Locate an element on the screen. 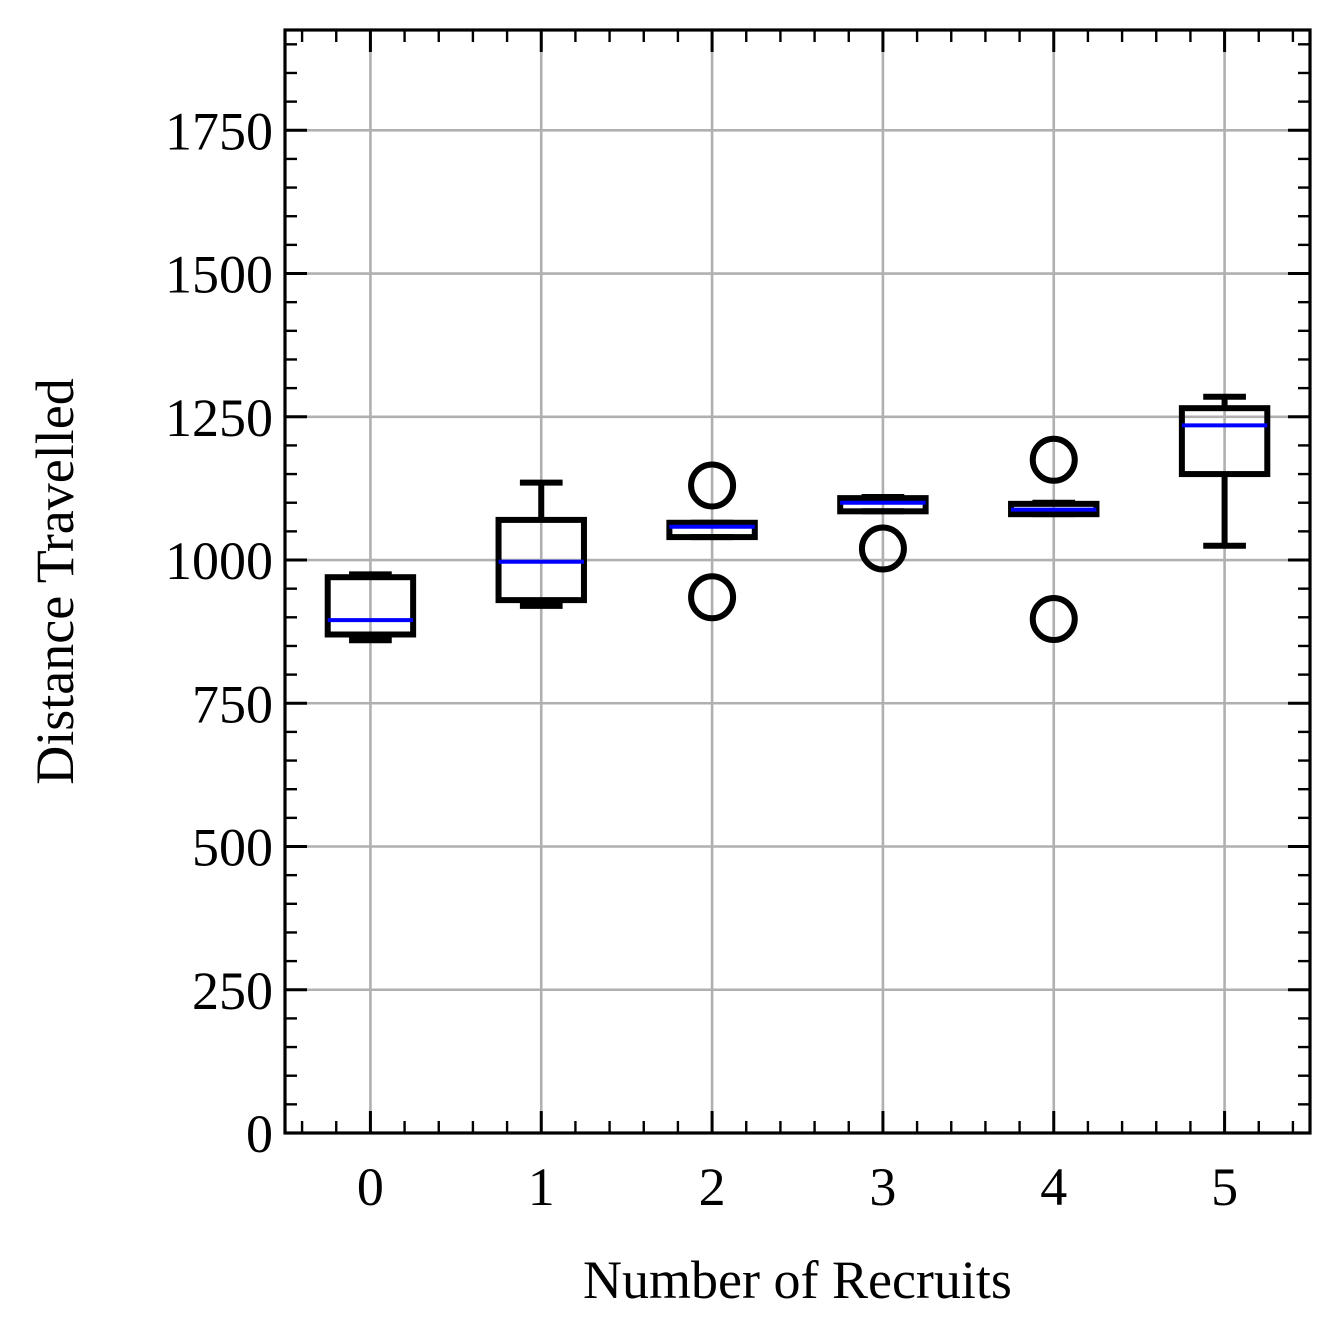  x-tick-label: 1 is located at coordinates (541, 1187).